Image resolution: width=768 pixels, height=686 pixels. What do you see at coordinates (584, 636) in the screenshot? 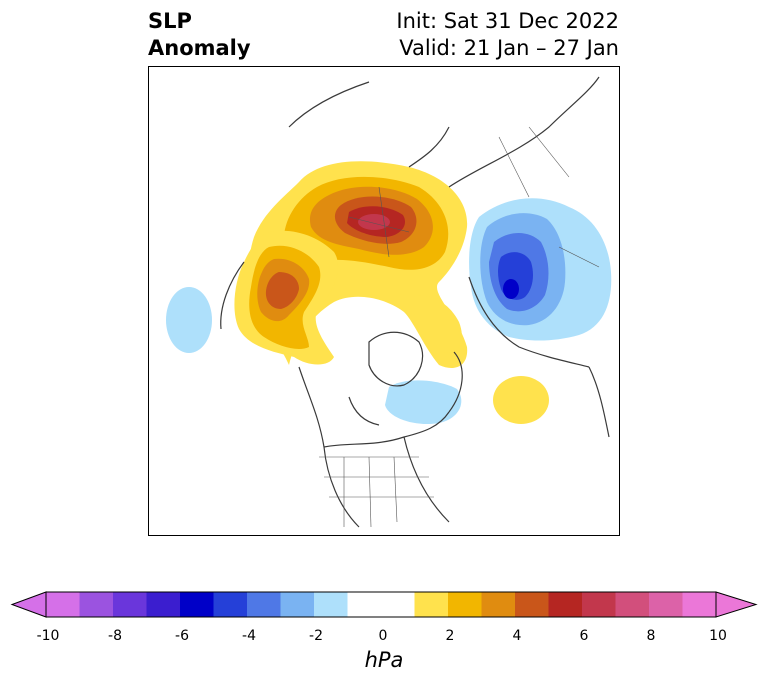
I see `tick-label: 6` at bounding box center [584, 636].